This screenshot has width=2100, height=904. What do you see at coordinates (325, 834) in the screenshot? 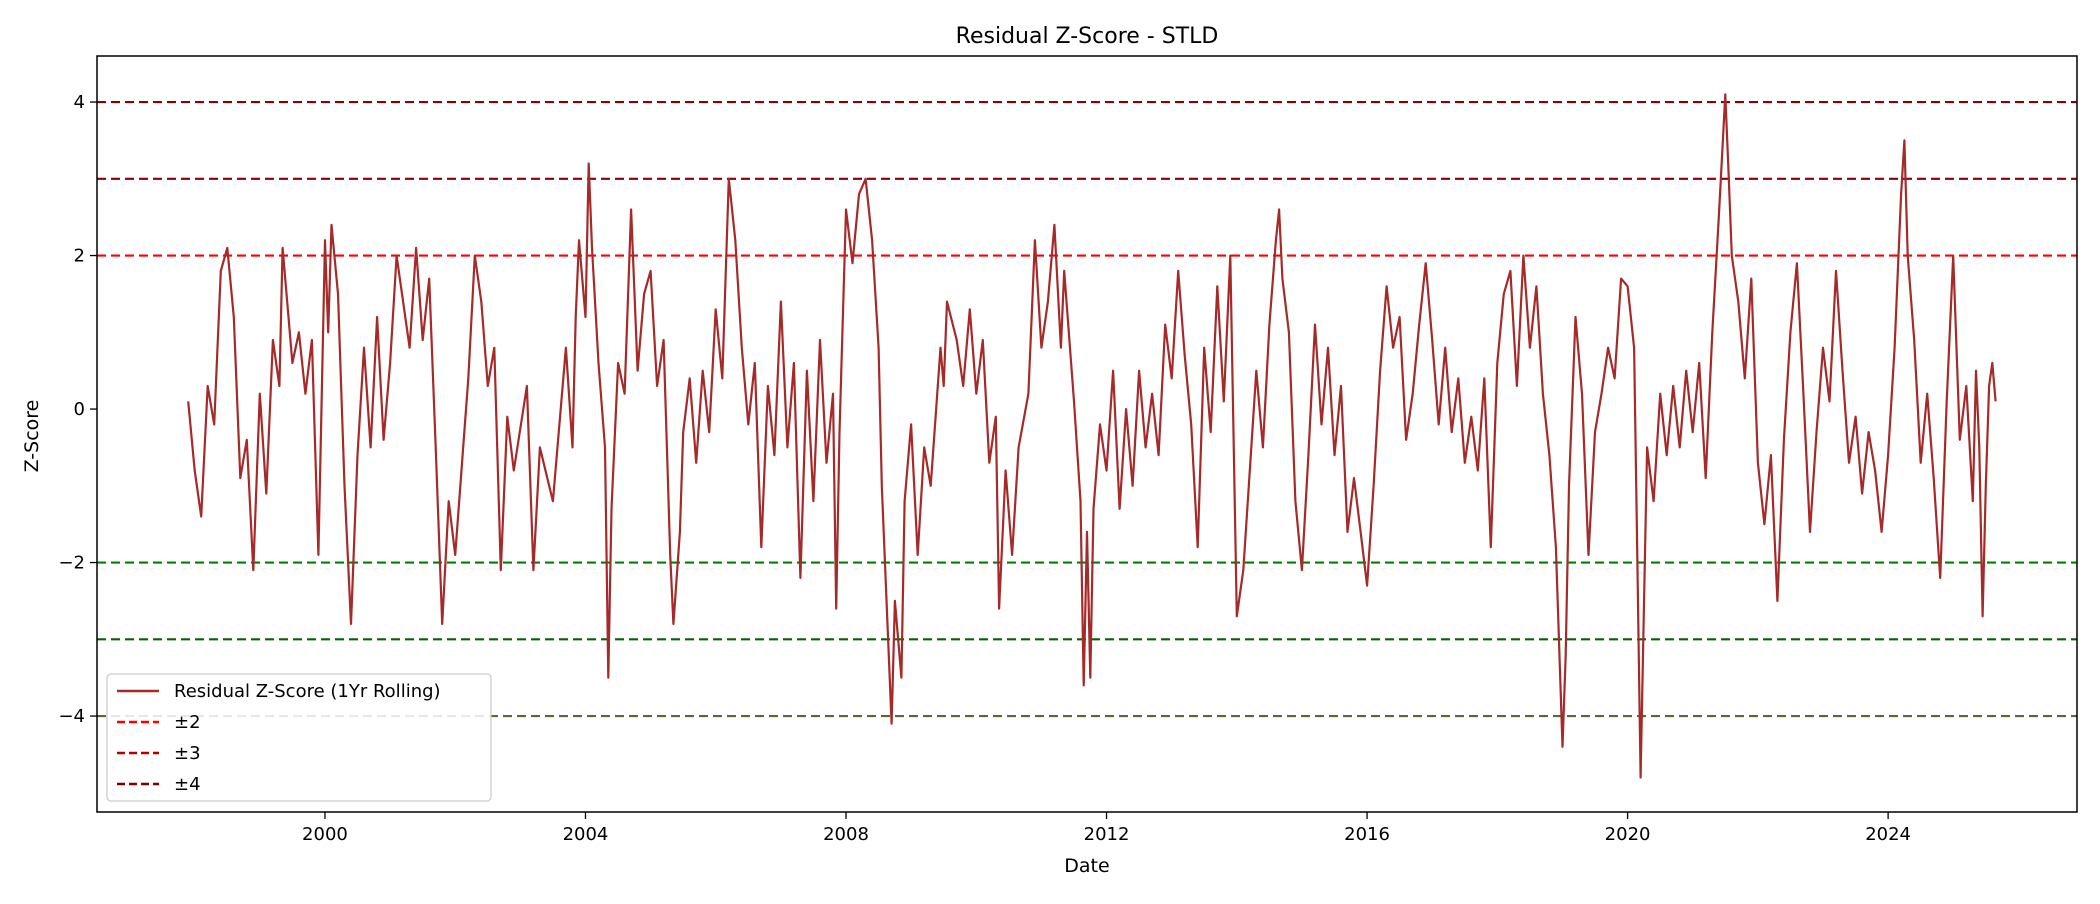
I see `x-tick-label-0: 2000` at bounding box center [325, 834].